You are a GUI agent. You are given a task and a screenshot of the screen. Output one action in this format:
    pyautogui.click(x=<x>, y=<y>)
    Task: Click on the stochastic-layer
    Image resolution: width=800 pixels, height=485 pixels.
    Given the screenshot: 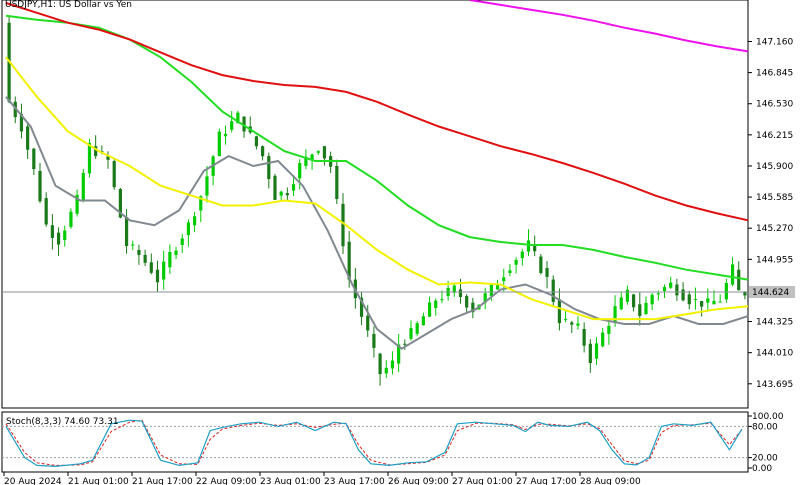 What is the action you would take?
    pyautogui.click(x=375, y=443)
    